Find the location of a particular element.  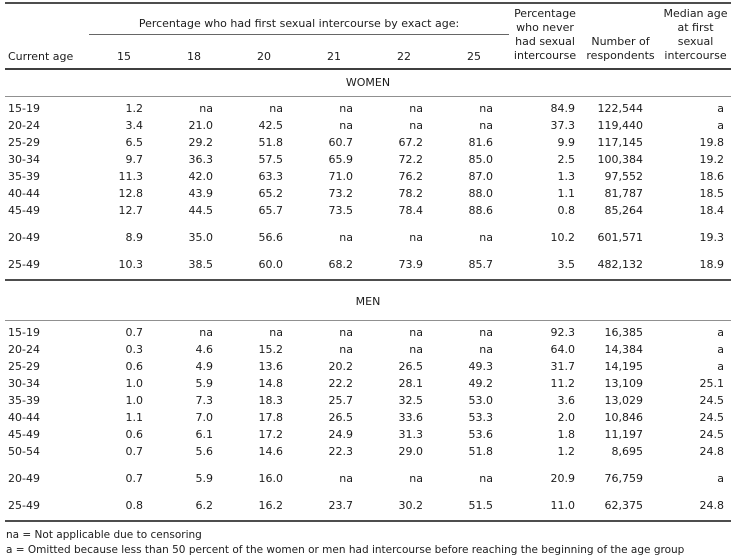

pct-by-age-20-cell: 56.6 is located at coordinates (271, 237).